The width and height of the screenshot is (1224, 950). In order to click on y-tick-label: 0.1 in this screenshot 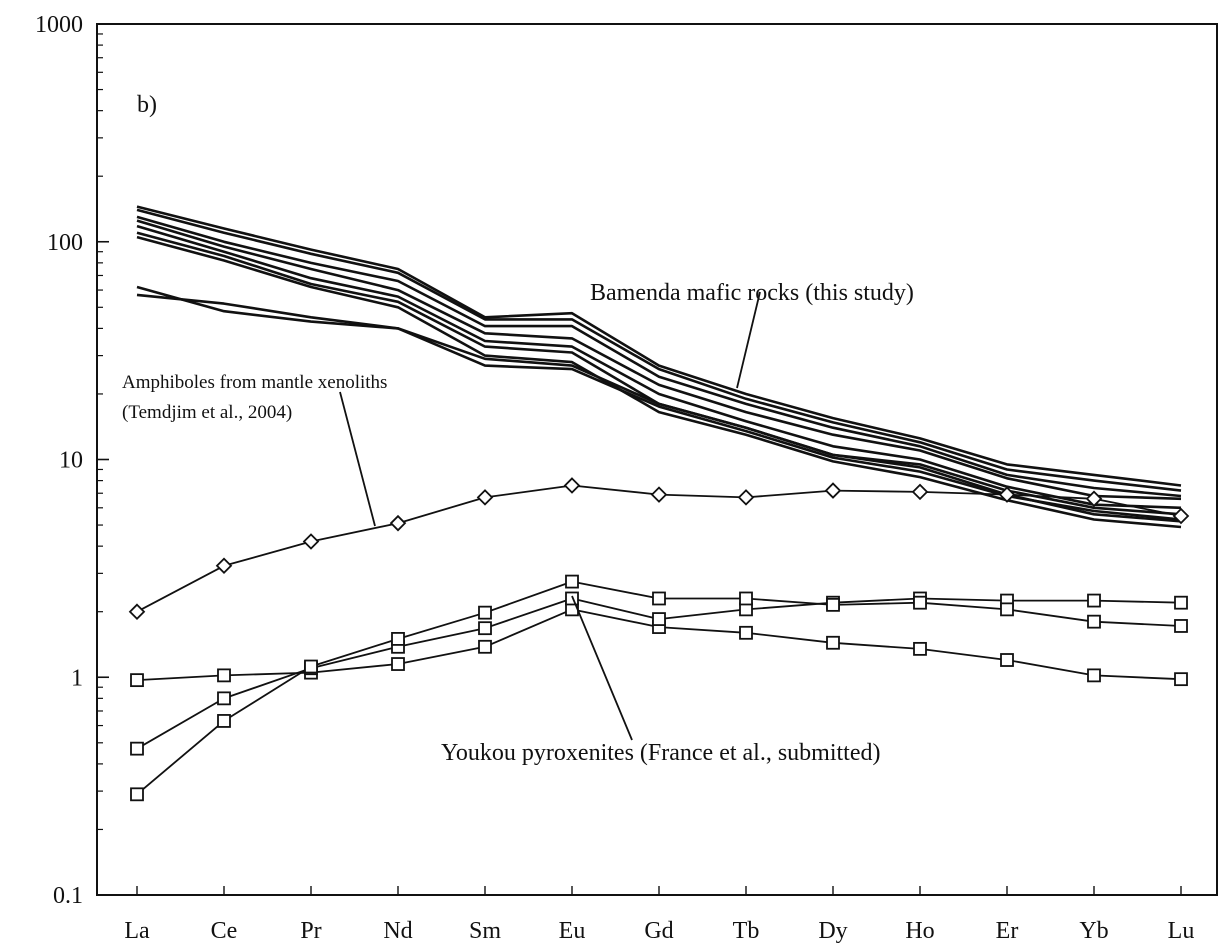, I will do `click(68, 896)`.